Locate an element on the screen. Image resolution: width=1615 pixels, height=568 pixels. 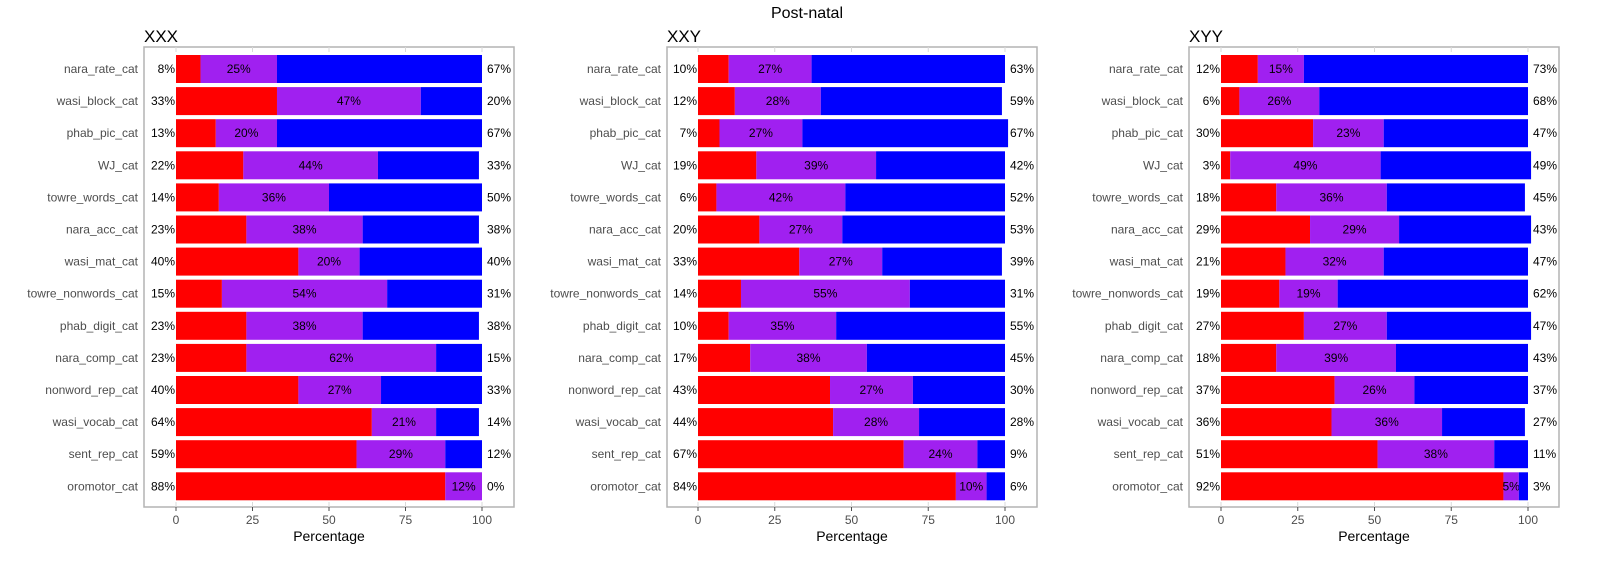
value-label-mid: 29% is located at coordinates (401, 454).